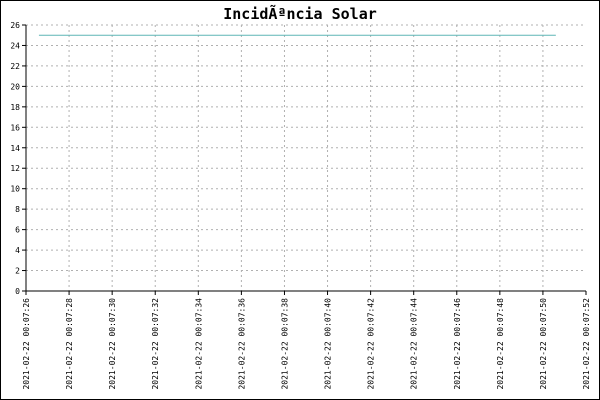 Image resolution: width=600 pixels, height=400 pixels. I want to click on x-tick-label: 2021-02-22 00:07:36, so click(241, 344).